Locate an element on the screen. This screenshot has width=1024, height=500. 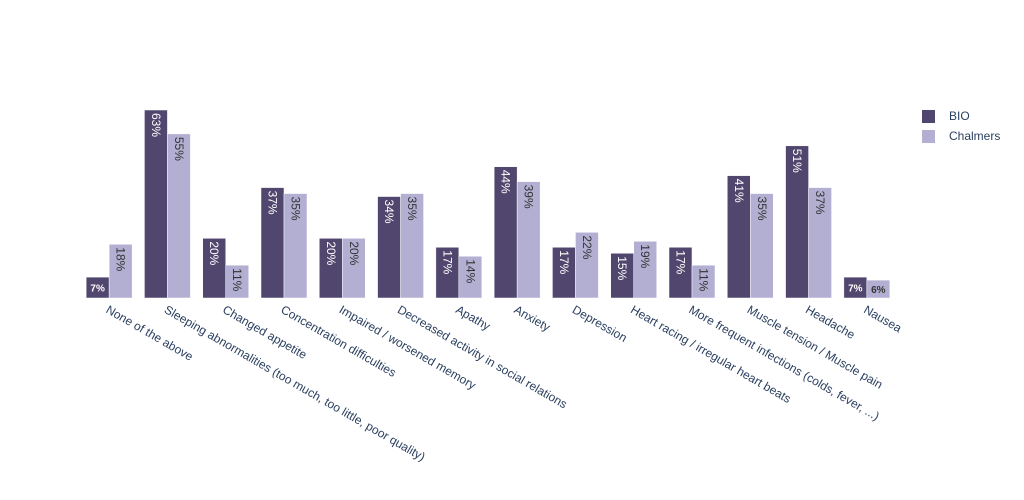
legend-item-chalmers: Chalmers is located at coordinates (961, 136).